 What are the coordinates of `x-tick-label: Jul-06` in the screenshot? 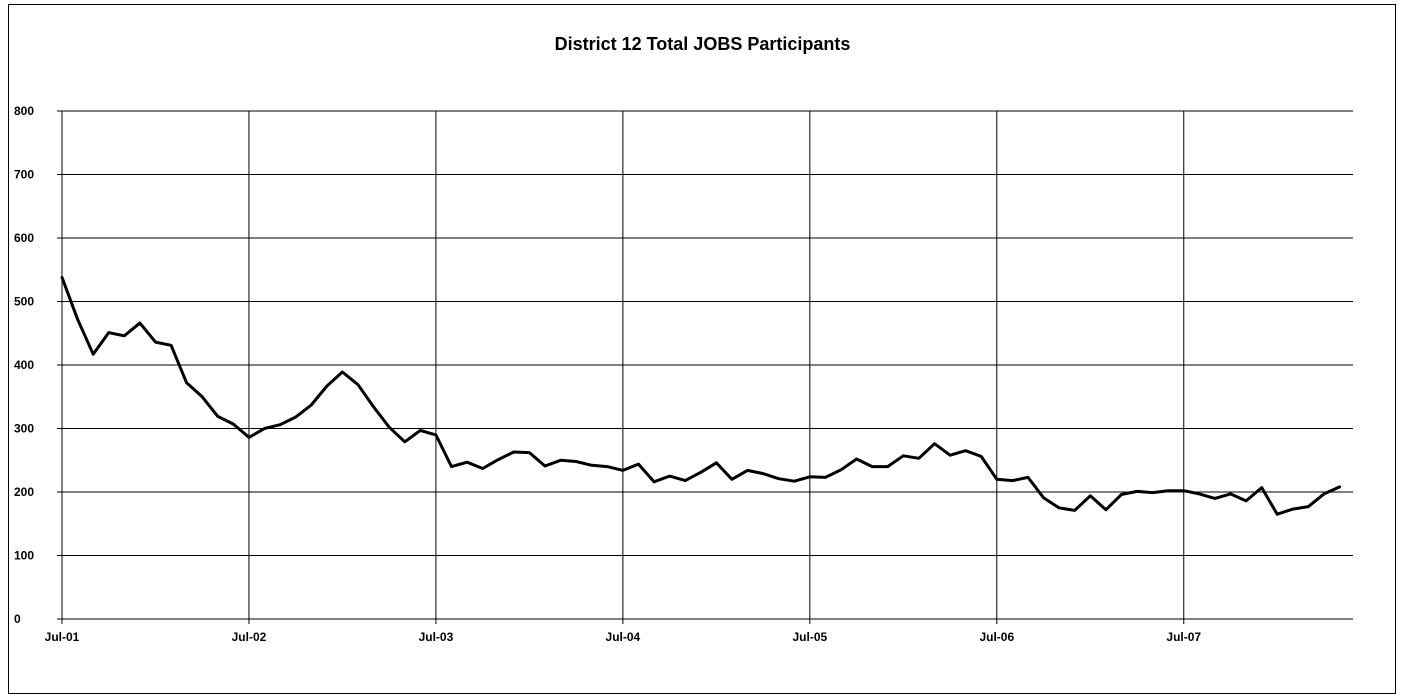 It's located at (996, 637).